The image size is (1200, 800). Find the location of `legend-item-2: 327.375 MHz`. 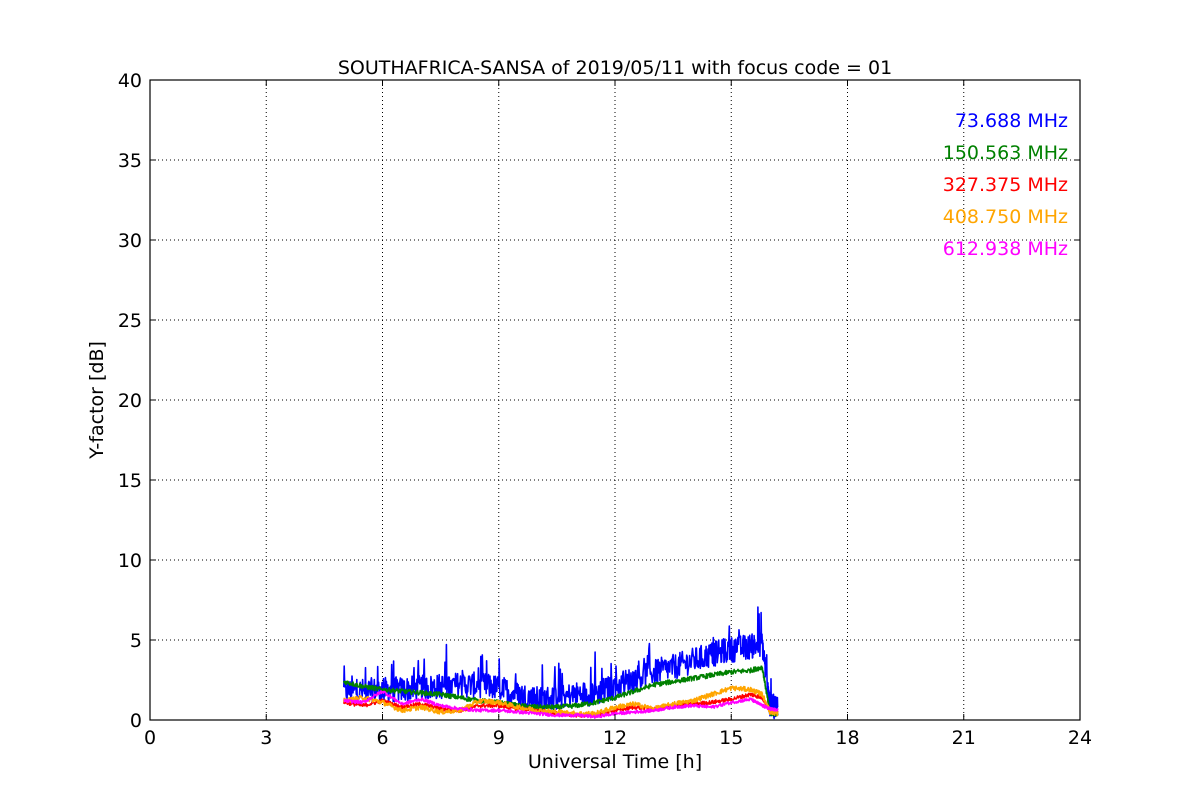

legend-item-2: 327.375 MHz is located at coordinates (1005, 185).